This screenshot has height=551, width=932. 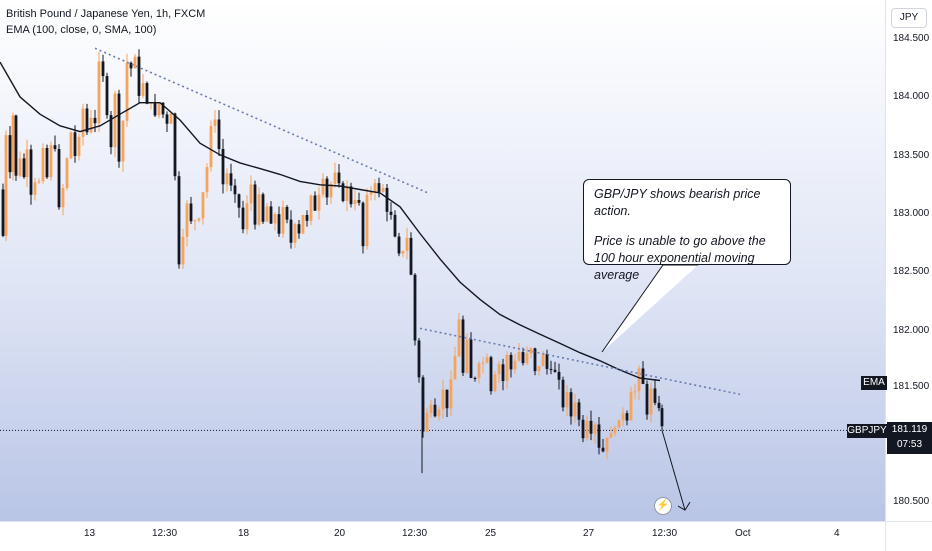 I want to click on time-tick: 25, so click(x=491, y=533).